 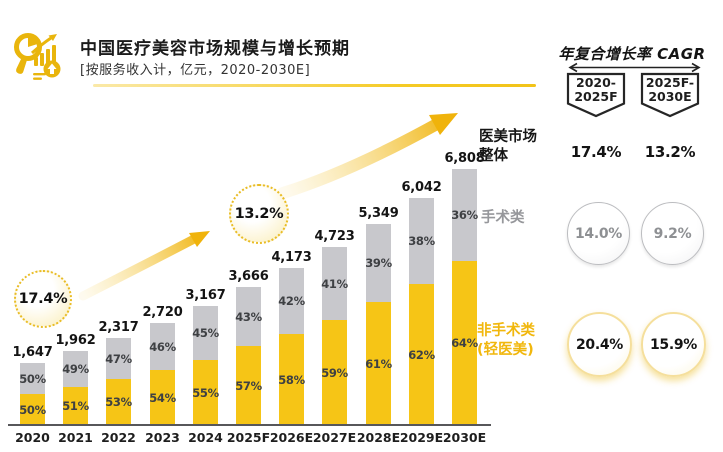 I want to click on nonsurgical-segment: 58%, so click(x=291, y=379).